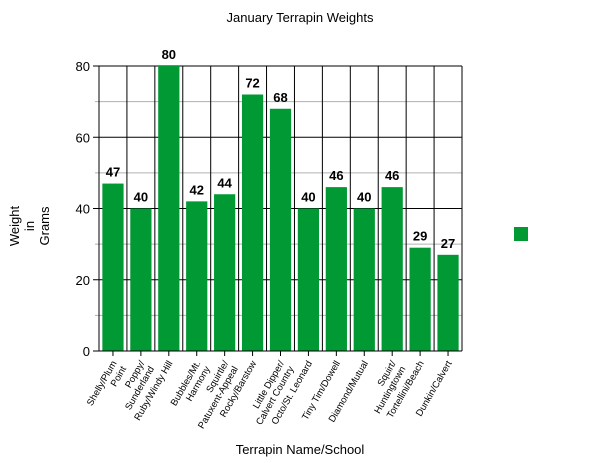  Describe the element at coordinates (420, 236) in the screenshot. I see `bar-value-label: 29` at that location.